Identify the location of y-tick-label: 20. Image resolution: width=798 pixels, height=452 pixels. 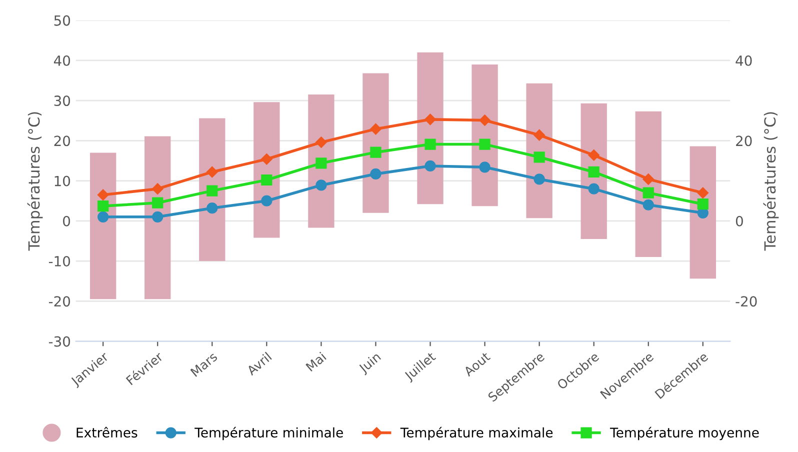
(62, 141).